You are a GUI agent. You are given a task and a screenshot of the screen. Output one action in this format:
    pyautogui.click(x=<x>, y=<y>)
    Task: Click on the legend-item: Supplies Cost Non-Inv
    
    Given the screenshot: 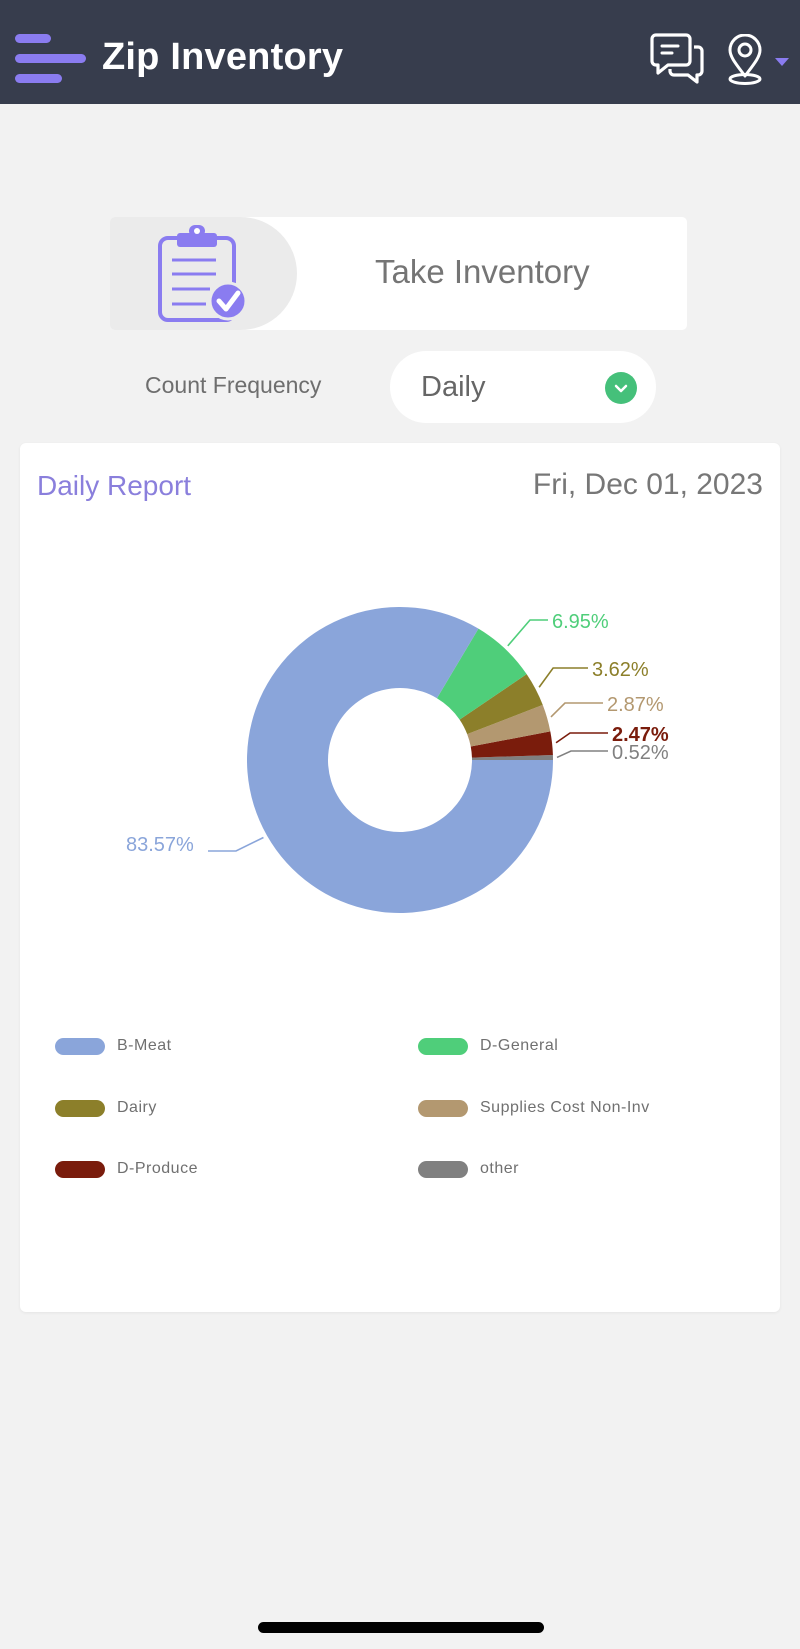 What is the action you would take?
    pyautogui.click(x=534, y=1108)
    